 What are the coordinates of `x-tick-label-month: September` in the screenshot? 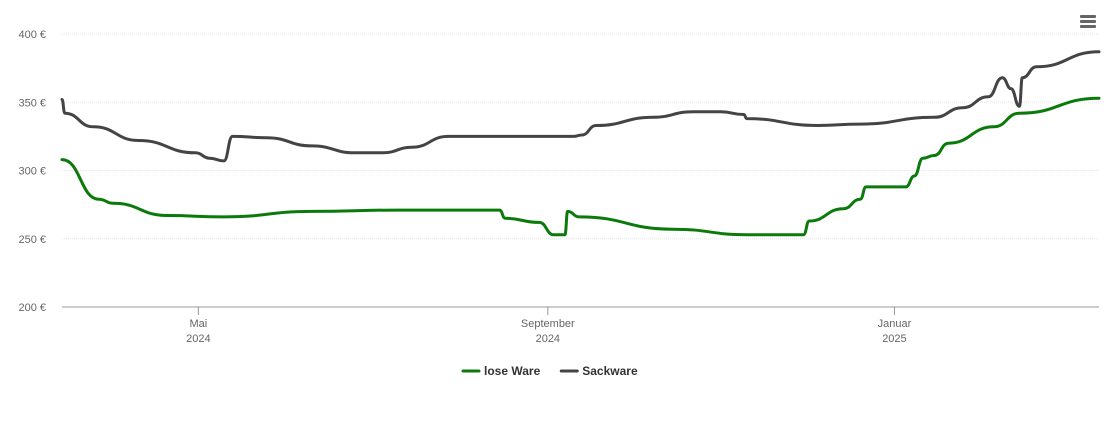 It's located at (548, 324).